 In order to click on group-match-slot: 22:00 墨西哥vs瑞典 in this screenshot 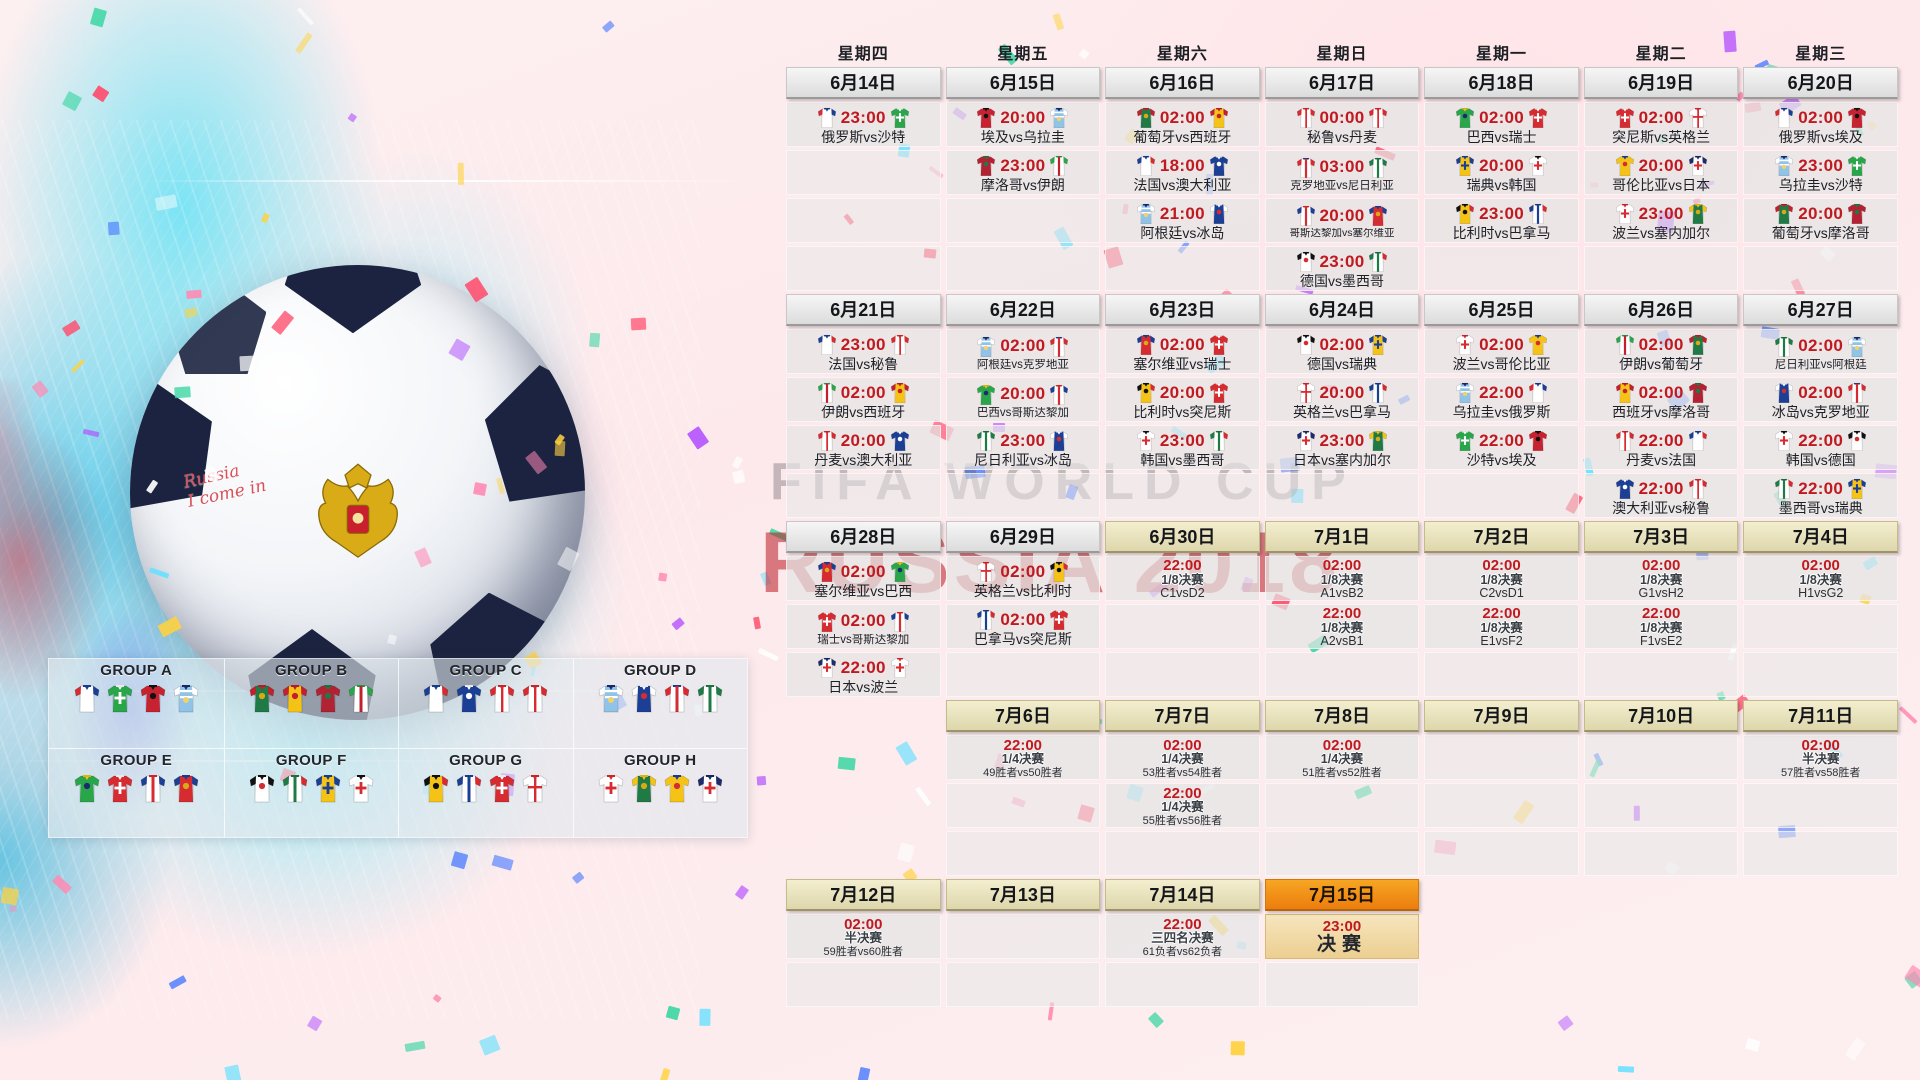, I will do `click(1820, 495)`.